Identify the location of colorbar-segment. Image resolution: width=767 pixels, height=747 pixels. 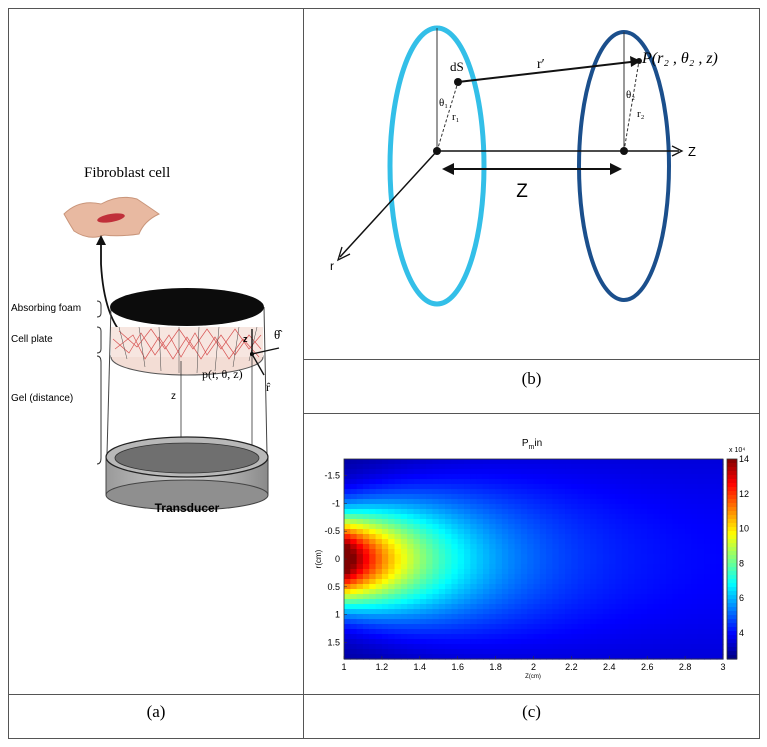
(732, 477).